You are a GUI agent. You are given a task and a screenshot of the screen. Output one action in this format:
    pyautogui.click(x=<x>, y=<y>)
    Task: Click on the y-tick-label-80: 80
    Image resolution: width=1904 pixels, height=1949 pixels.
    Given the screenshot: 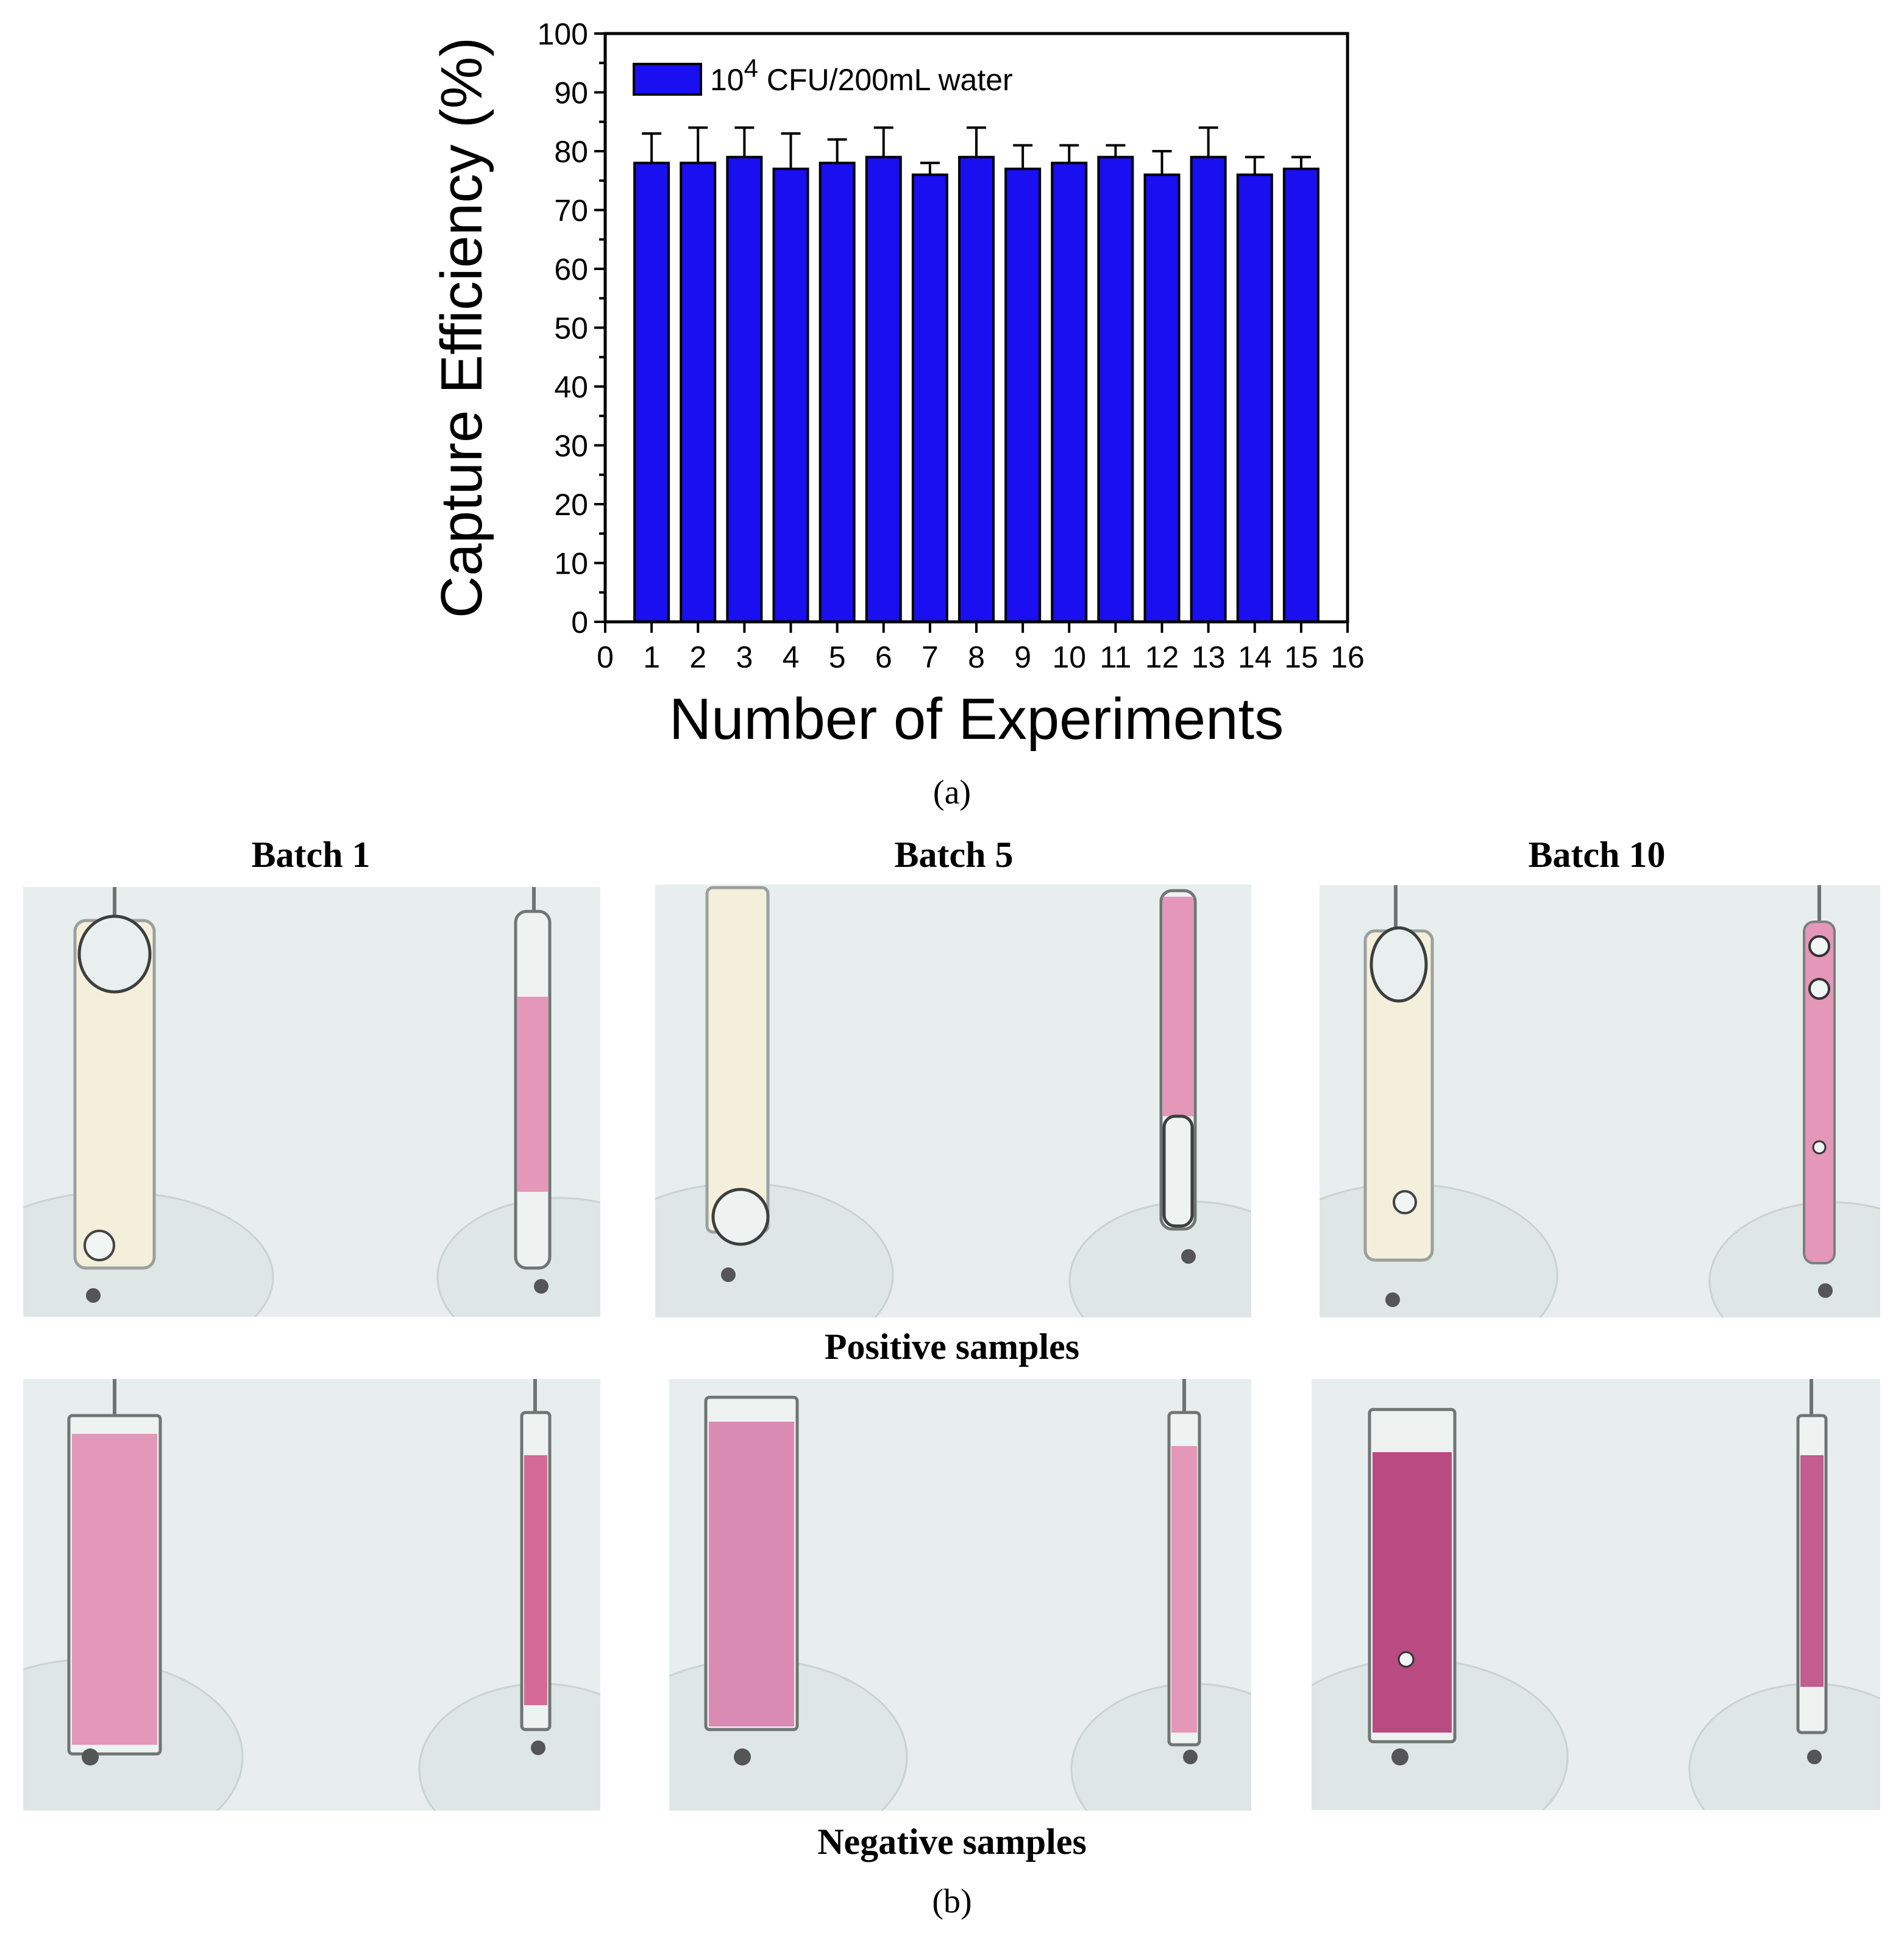 What is the action you would take?
    pyautogui.click(x=571, y=152)
    